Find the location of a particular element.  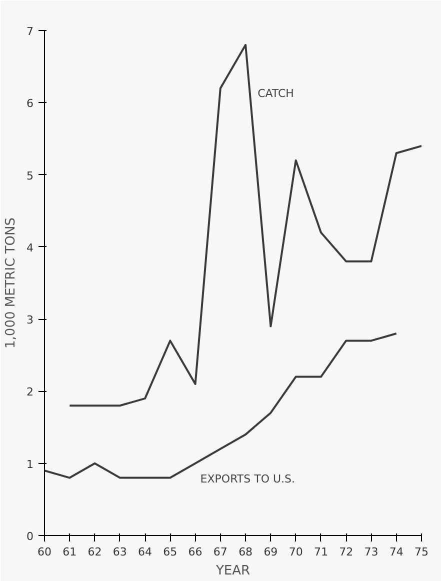

x-tick-label: 65 is located at coordinates (170, 552).